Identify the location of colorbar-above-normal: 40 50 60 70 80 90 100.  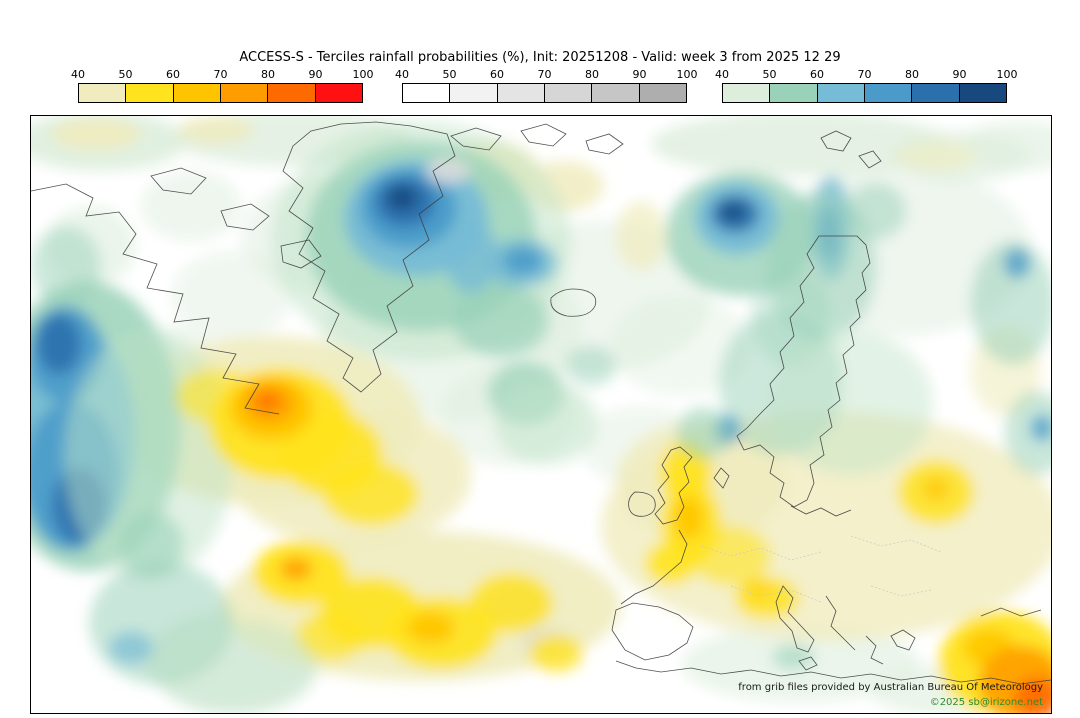
(866, 88).